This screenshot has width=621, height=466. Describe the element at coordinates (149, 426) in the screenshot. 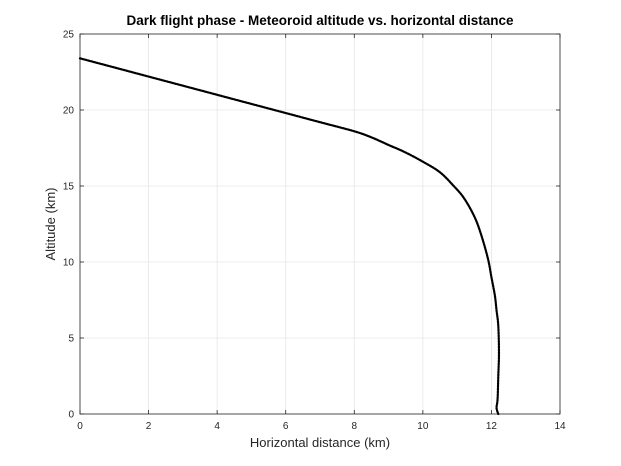

I see `x-tick-label: 2` at that location.